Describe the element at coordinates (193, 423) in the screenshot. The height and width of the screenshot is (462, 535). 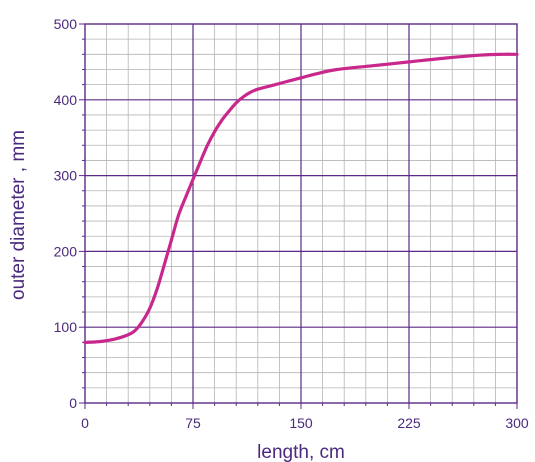
I see `x-tick-label: 75` at that location.